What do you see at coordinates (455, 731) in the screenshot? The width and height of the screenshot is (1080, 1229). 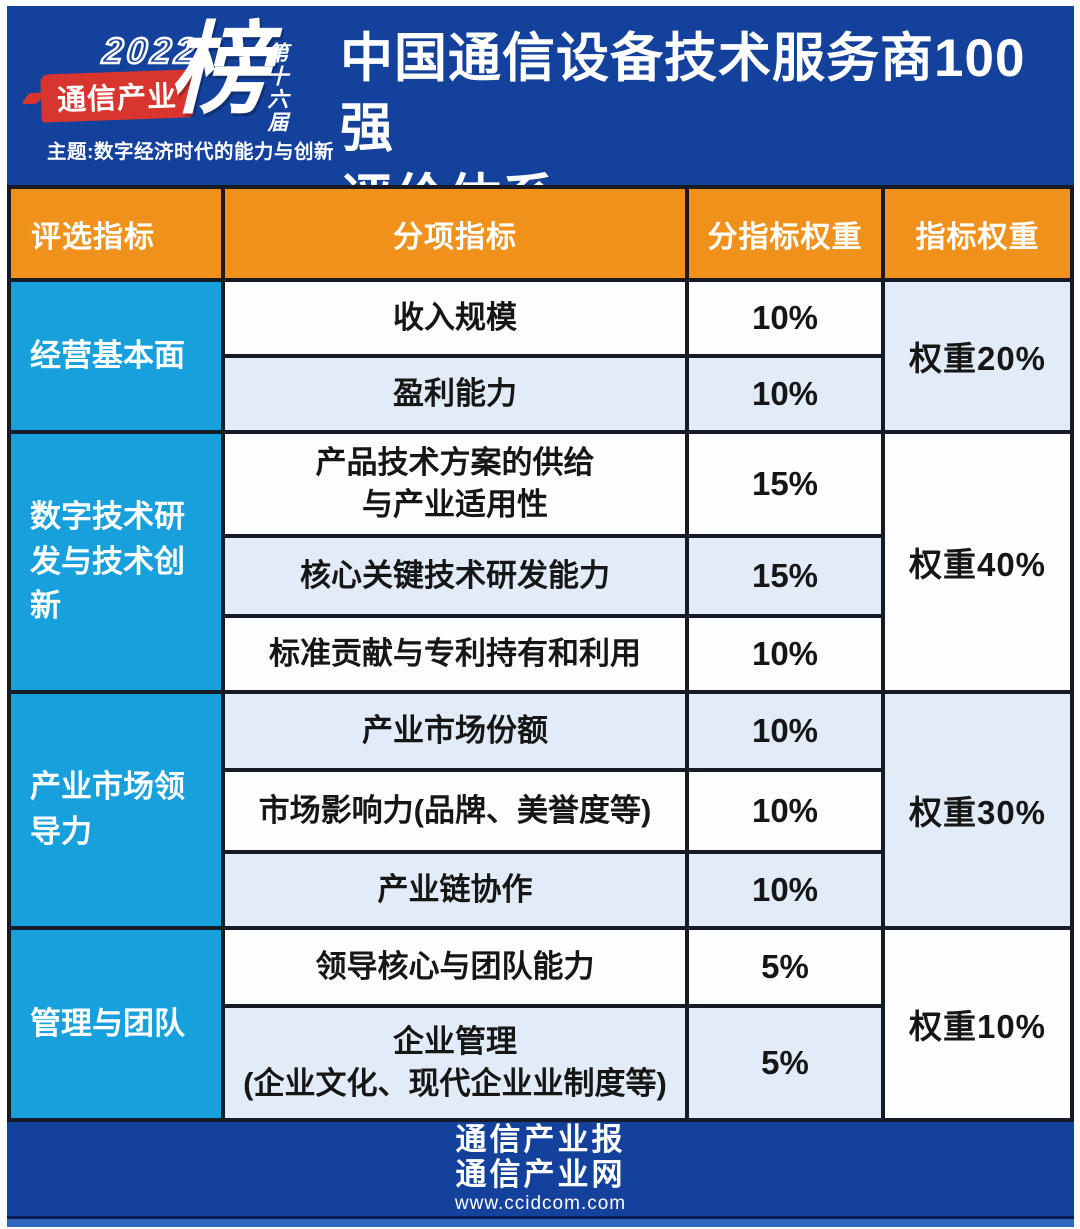 I see `sub-indicator-cell: 产业市场份额` at bounding box center [455, 731].